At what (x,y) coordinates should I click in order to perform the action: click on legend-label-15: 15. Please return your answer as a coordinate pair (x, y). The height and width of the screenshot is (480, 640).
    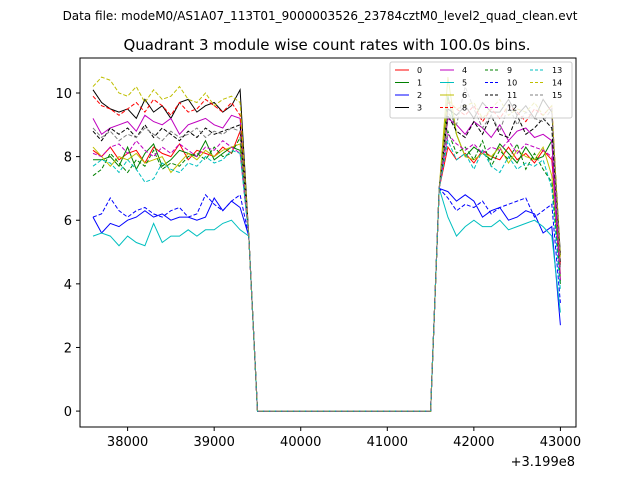
    Looking at the image, I should click on (557, 95).